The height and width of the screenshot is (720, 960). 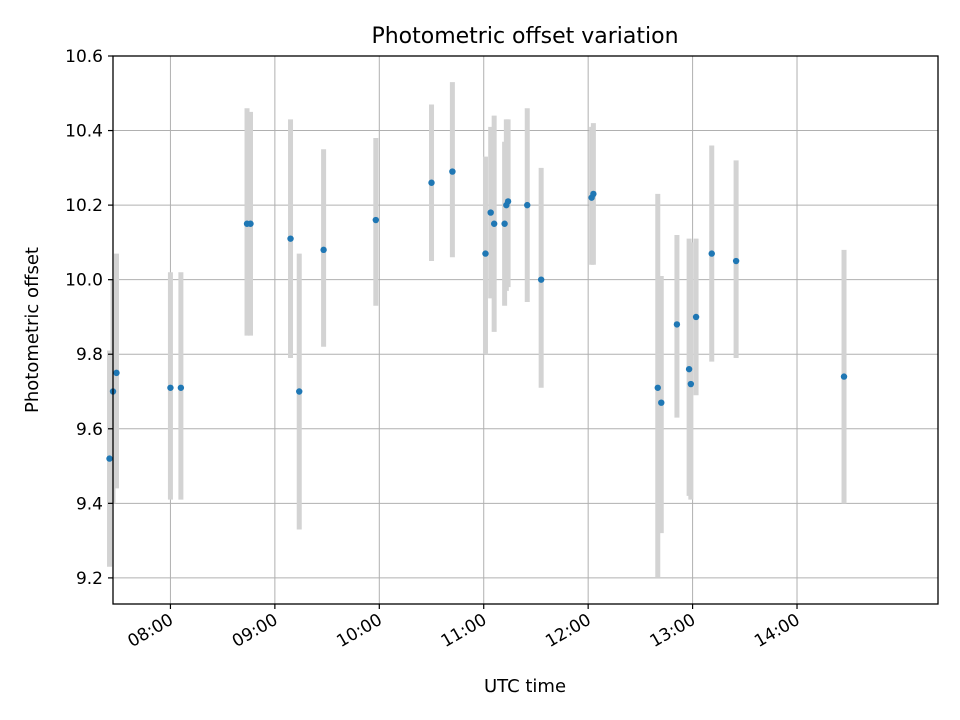 What do you see at coordinates (89, 318) in the screenshot?
I see `y-axis: 9.2 9.4 9.6 9.8 10.0 10.2 10.4 10.6` at bounding box center [89, 318].